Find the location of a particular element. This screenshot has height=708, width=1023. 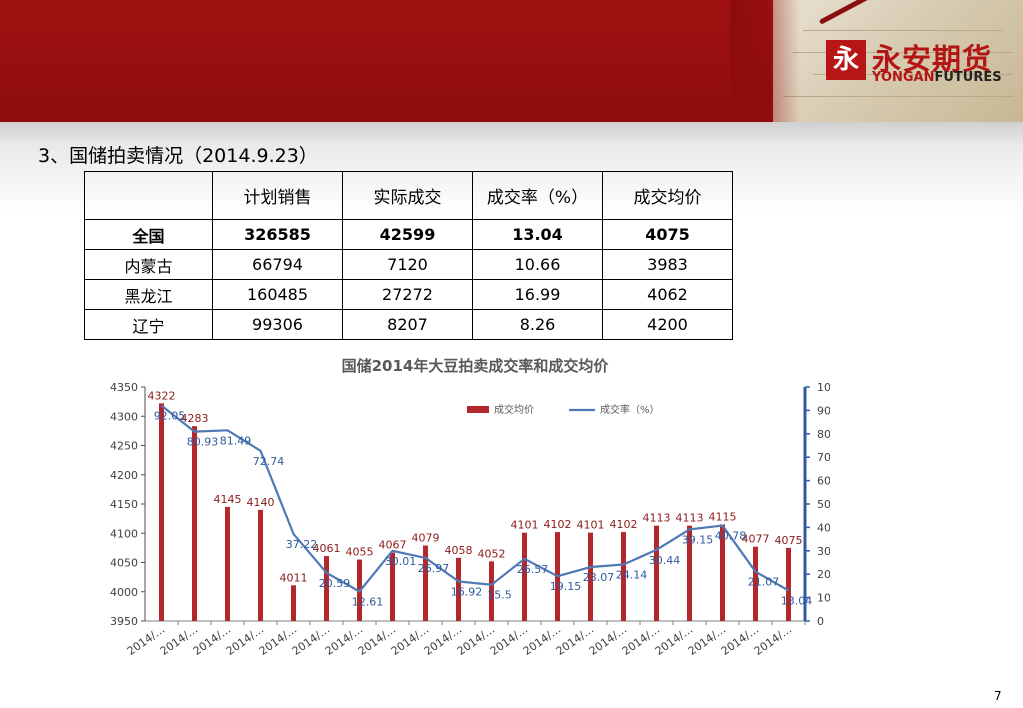

logo-chinese-name: 永安期货 is located at coordinates (932, 59).